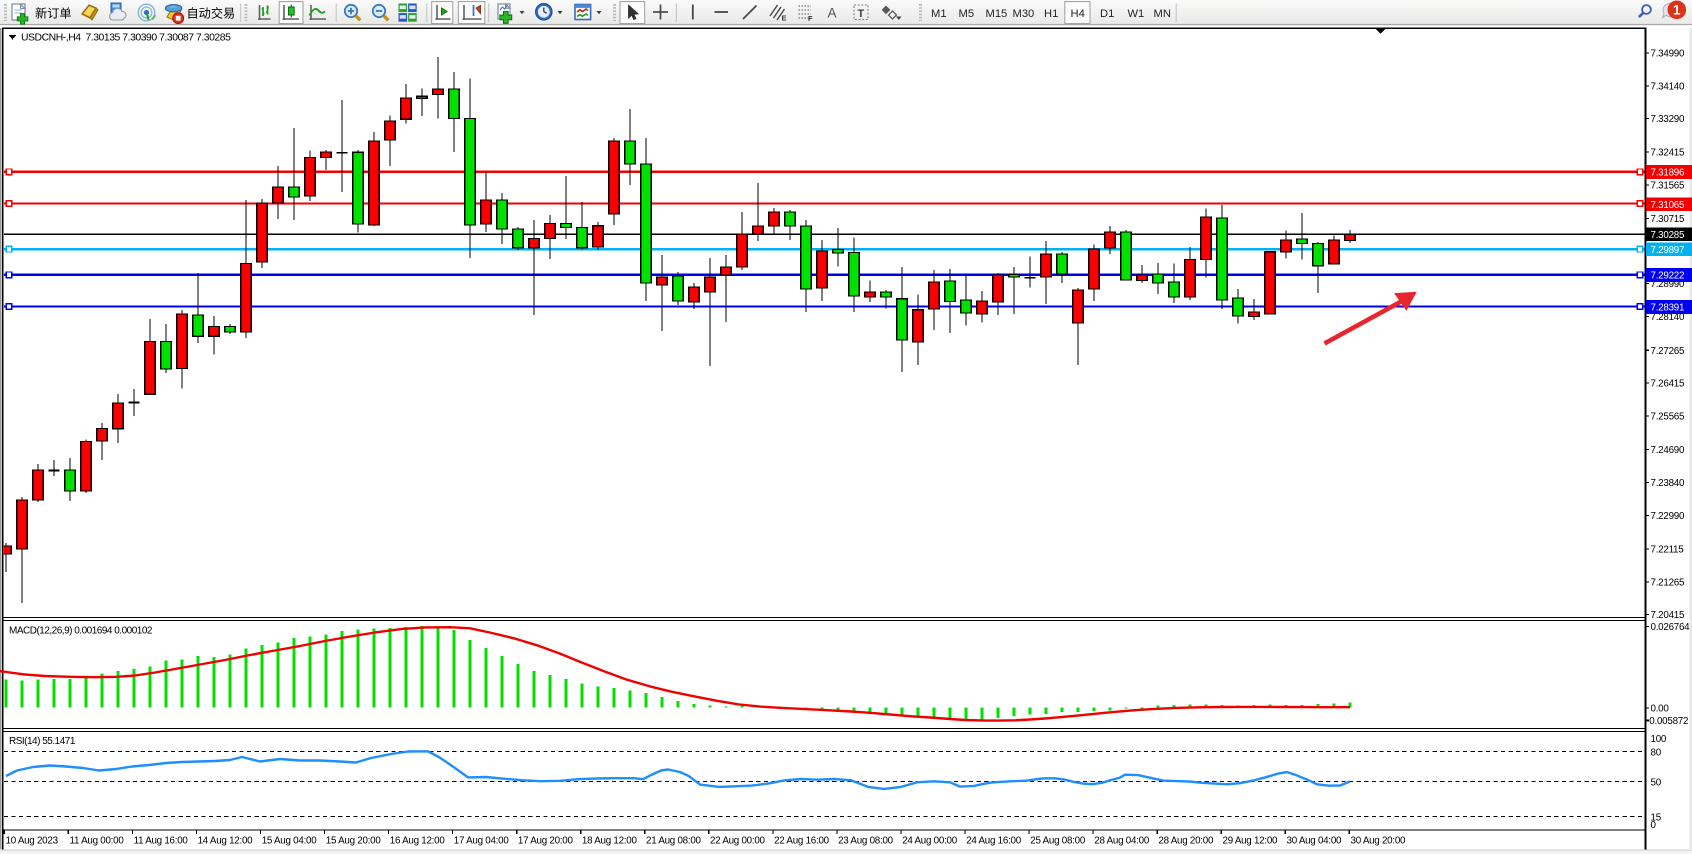  I want to click on svg-text: 29 Aug 12:00, so click(1251, 841).